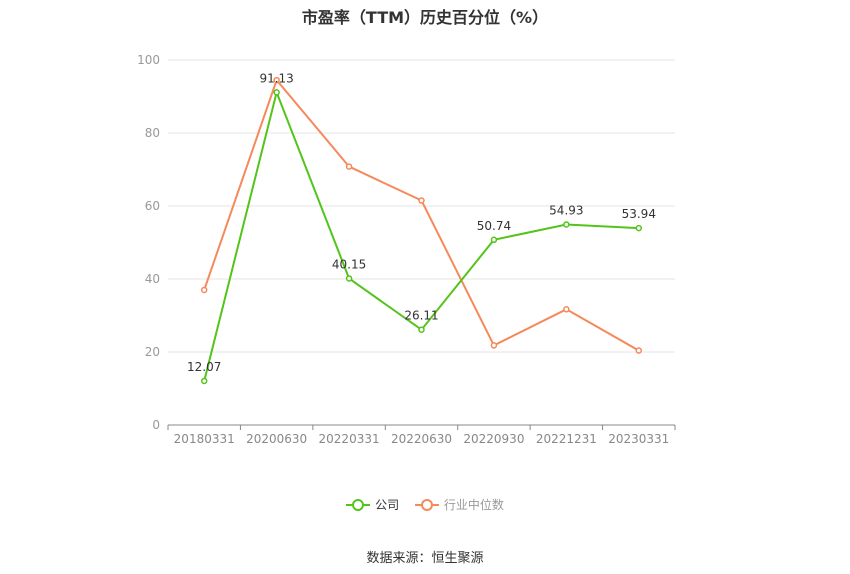  I want to click on y-tick-label: 60, so click(152, 206).